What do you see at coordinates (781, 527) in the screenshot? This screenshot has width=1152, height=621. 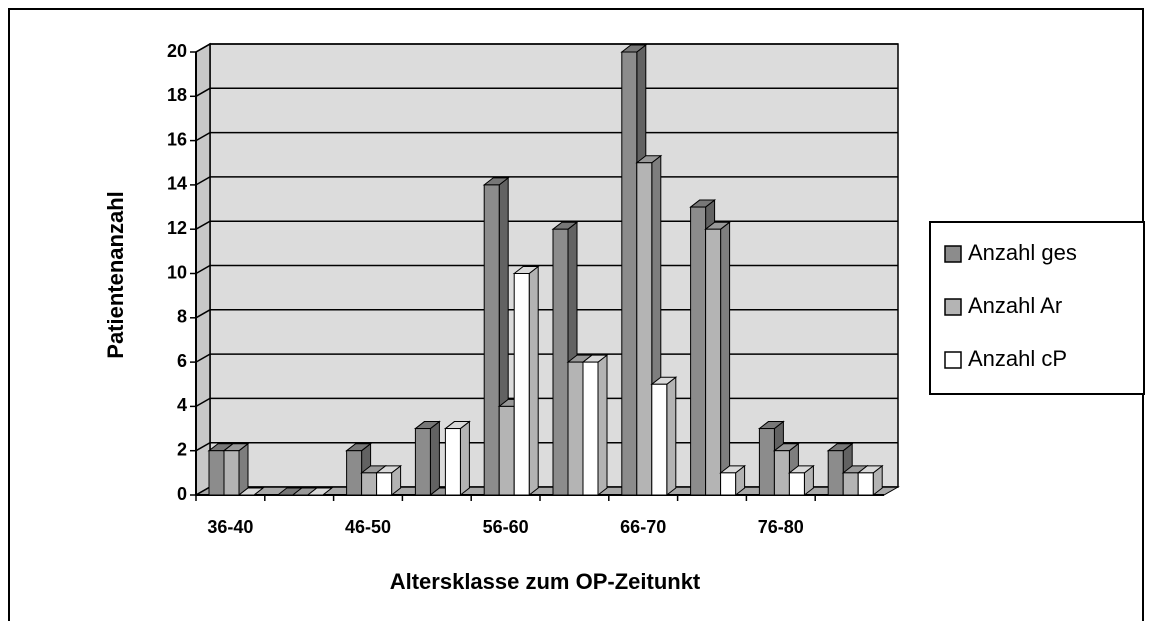 I see `x-tick-label: 76-80` at bounding box center [781, 527].